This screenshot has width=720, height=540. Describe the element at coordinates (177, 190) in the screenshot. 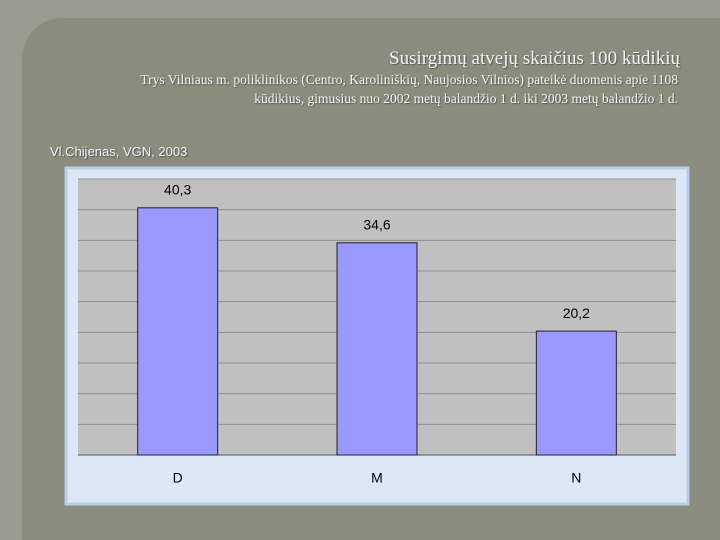

I see `value-label: 40,3` at that location.